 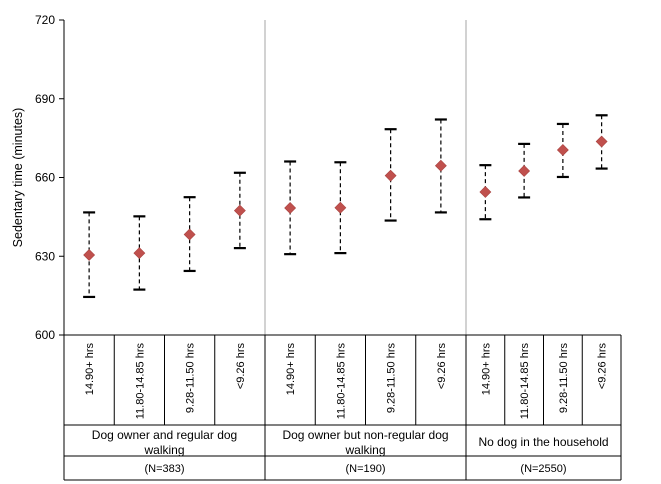 What do you see at coordinates (164, 469) in the screenshot?
I see `group-n-label: (N=383)` at bounding box center [164, 469].